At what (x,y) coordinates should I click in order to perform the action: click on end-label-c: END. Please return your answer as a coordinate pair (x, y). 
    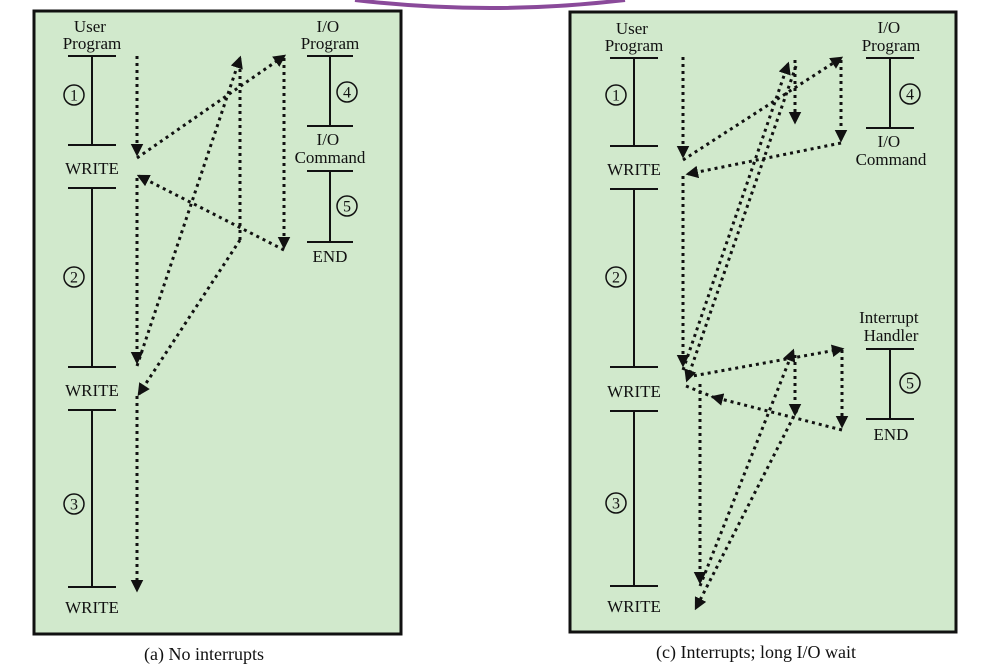
    Looking at the image, I should click on (891, 434).